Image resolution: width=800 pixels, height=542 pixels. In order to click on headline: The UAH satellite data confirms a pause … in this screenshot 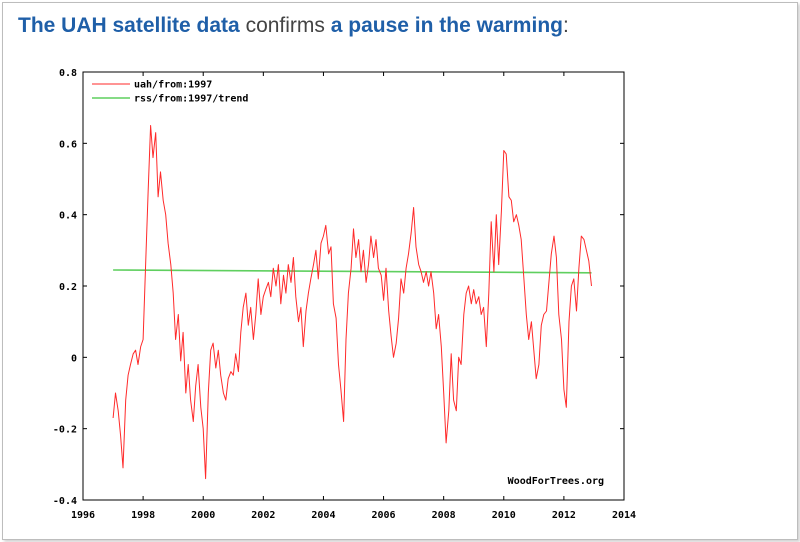, I will do `click(293, 26)`.